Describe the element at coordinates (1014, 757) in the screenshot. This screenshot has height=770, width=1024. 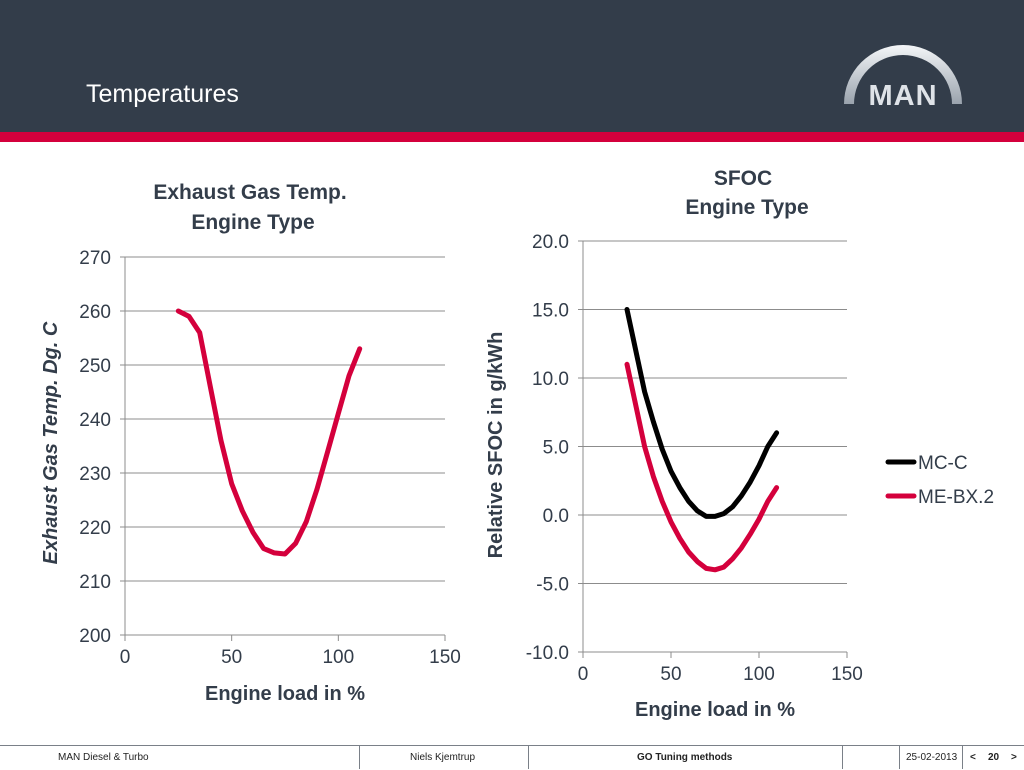
I see `next-slide-button: >` at that location.